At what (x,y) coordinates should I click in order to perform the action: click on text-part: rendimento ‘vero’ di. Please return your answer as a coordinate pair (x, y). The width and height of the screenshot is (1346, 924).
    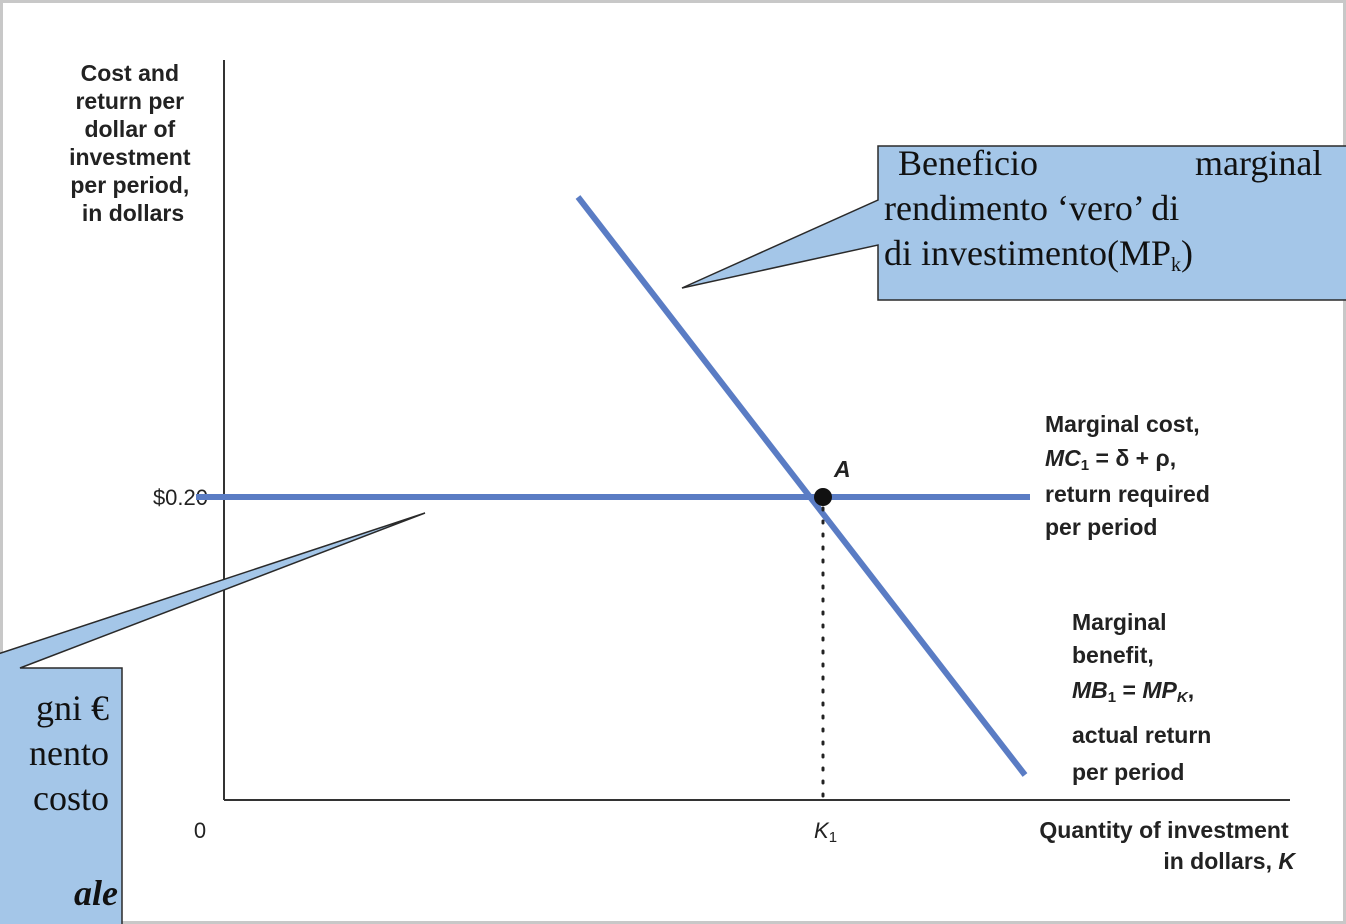
    Looking at the image, I should click on (1031, 208).